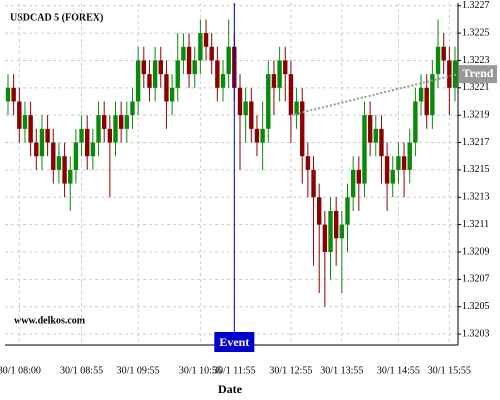 The height and width of the screenshot is (400, 500). Describe the element at coordinates (478, 73) in the screenshot. I see `trend-label: Trend` at that location.